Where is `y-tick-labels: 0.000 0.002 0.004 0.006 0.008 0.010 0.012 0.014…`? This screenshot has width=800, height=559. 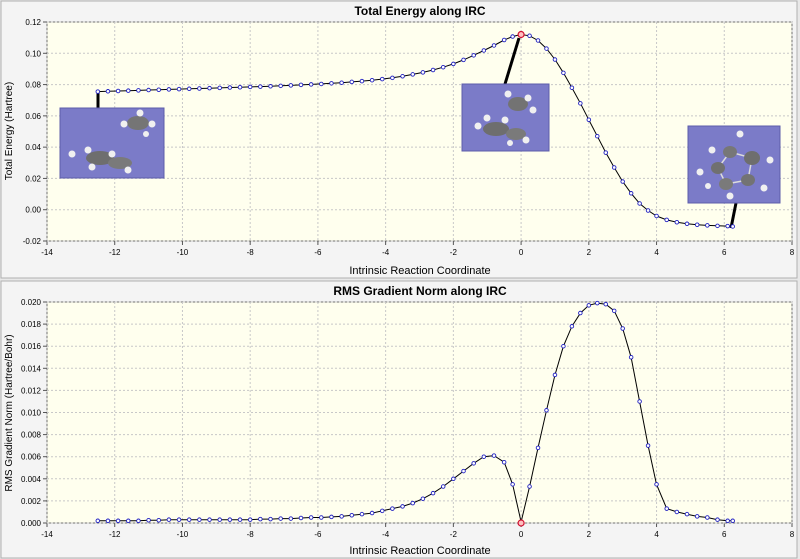 y-tick-labels: 0.000 0.002 0.004 0.006 0.008 0.010 0.012 0.014… is located at coordinates (31, 413).